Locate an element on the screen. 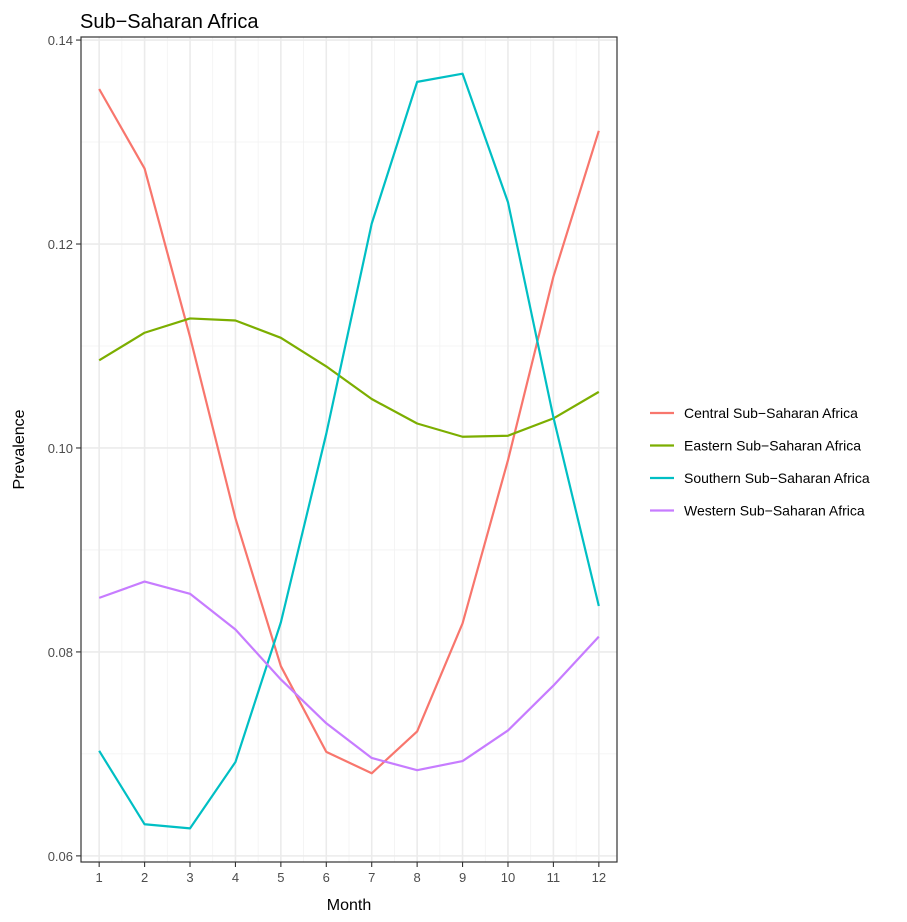 This screenshot has width=907, height=922. y-axis-title: Prevalence is located at coordinates (19, 449).